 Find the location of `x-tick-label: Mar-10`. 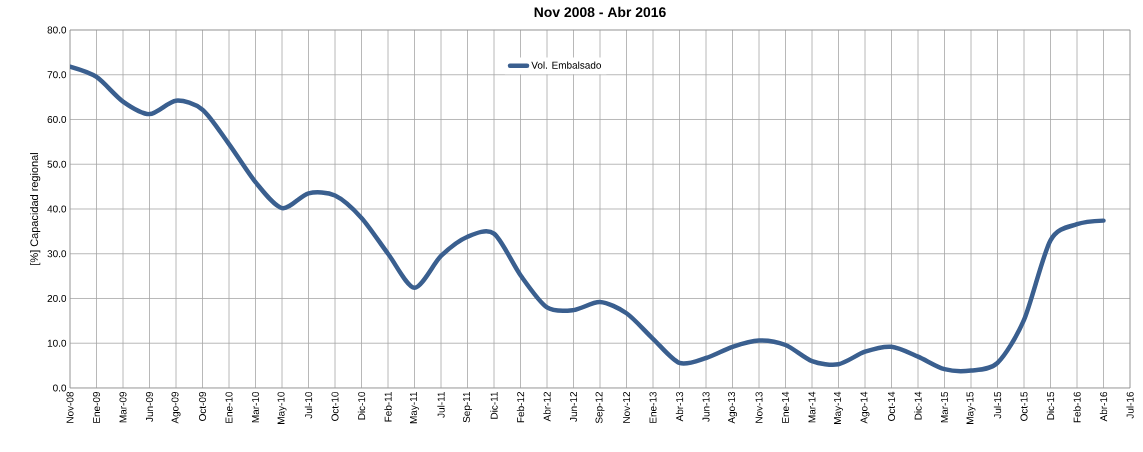

x-tick-label: Mar-10 is located at coordinates (255, 407).